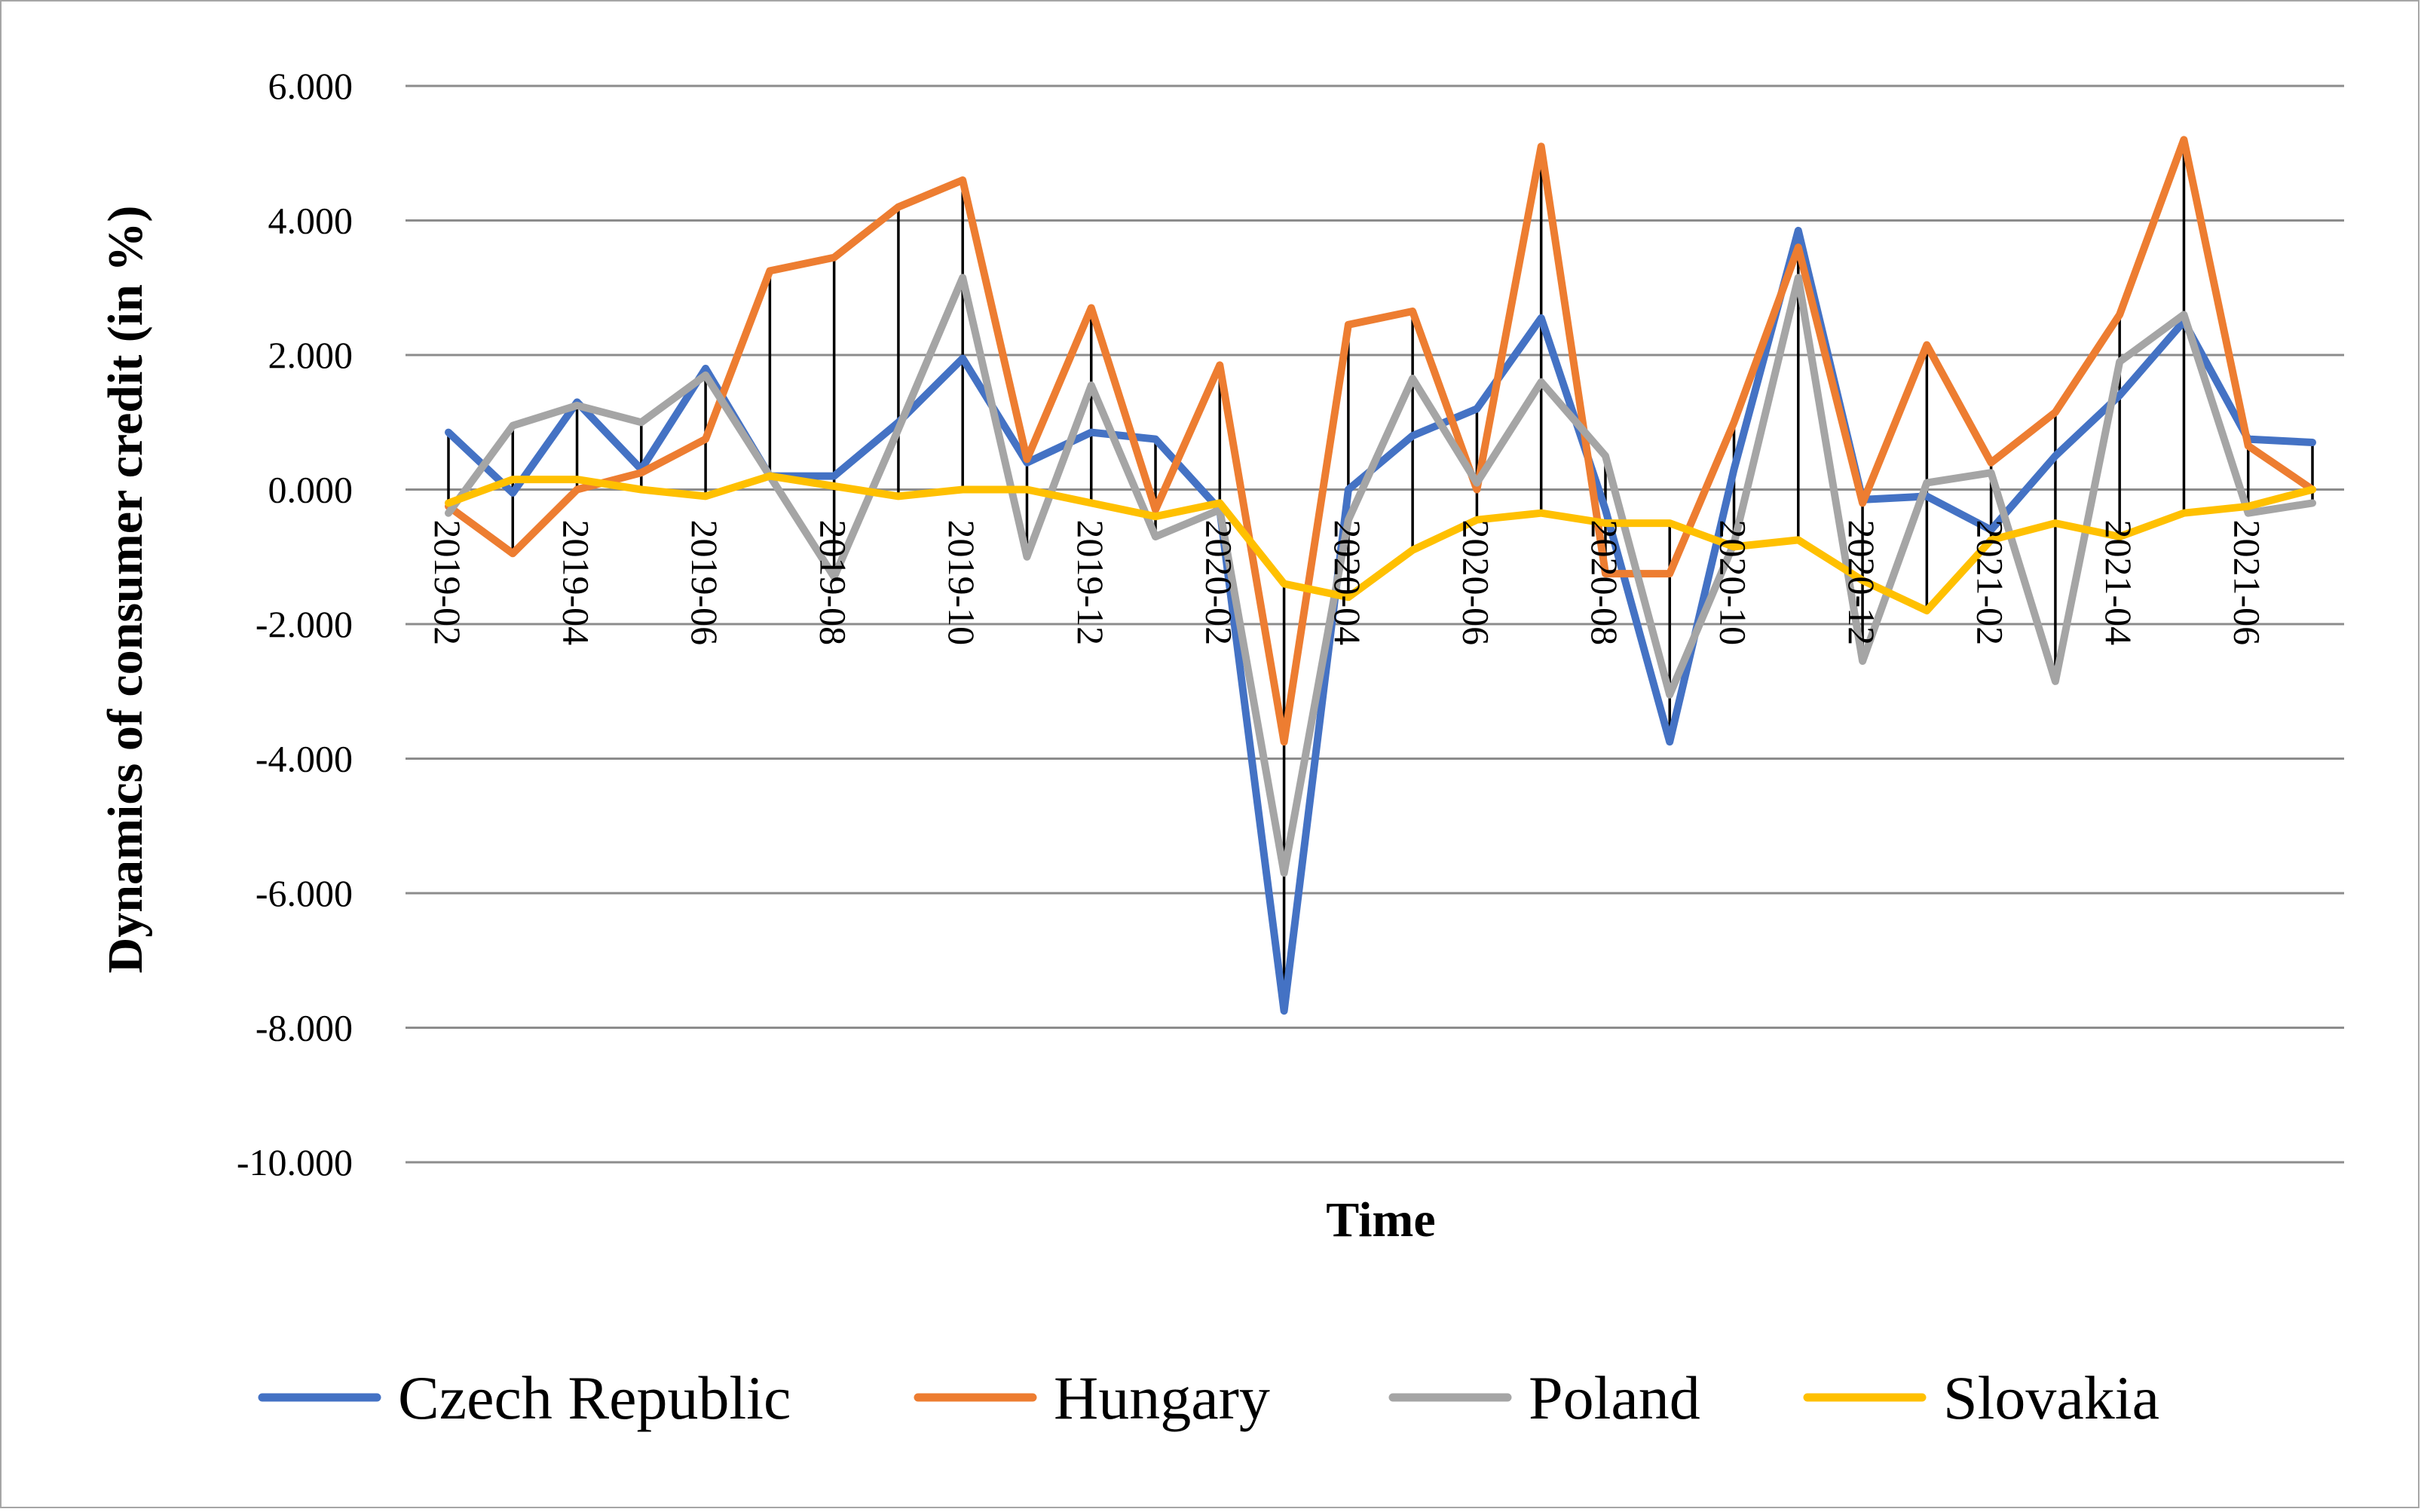  What do you see at coordinates (311, 221) in the screenshot?
I see `y-tick-label: 4.000` at bounding box center [311, 221].